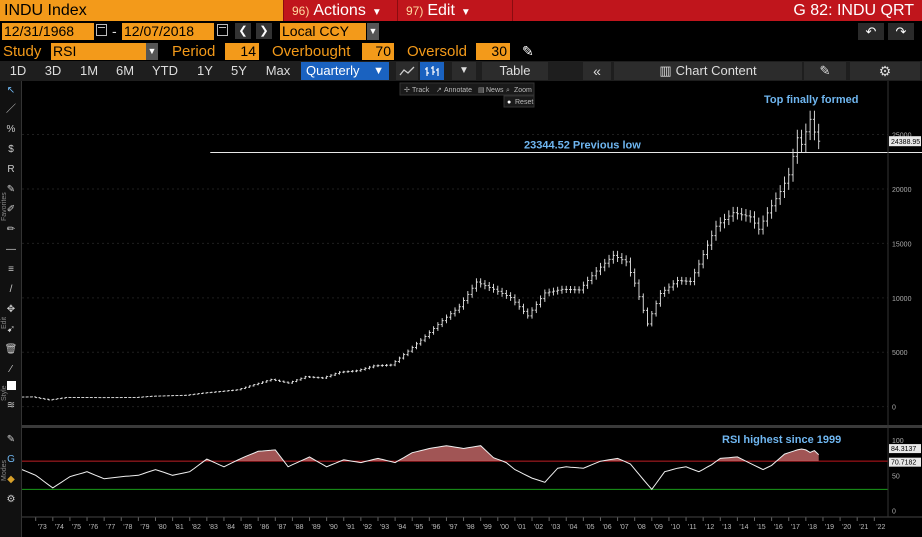  I want to click on horizontal-line-icon: —, so click(11, 249).